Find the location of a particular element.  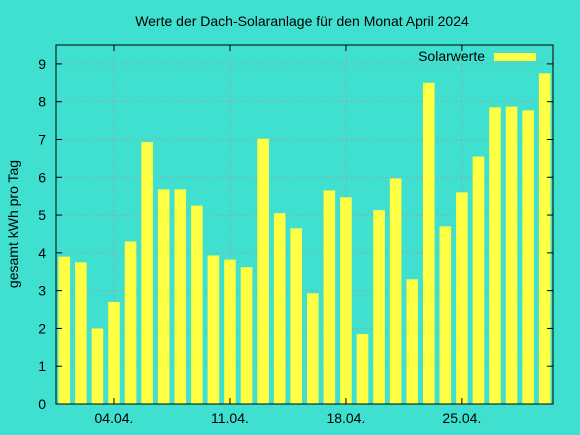

y-tick-label: 0 is located at coordinates (42, 404).